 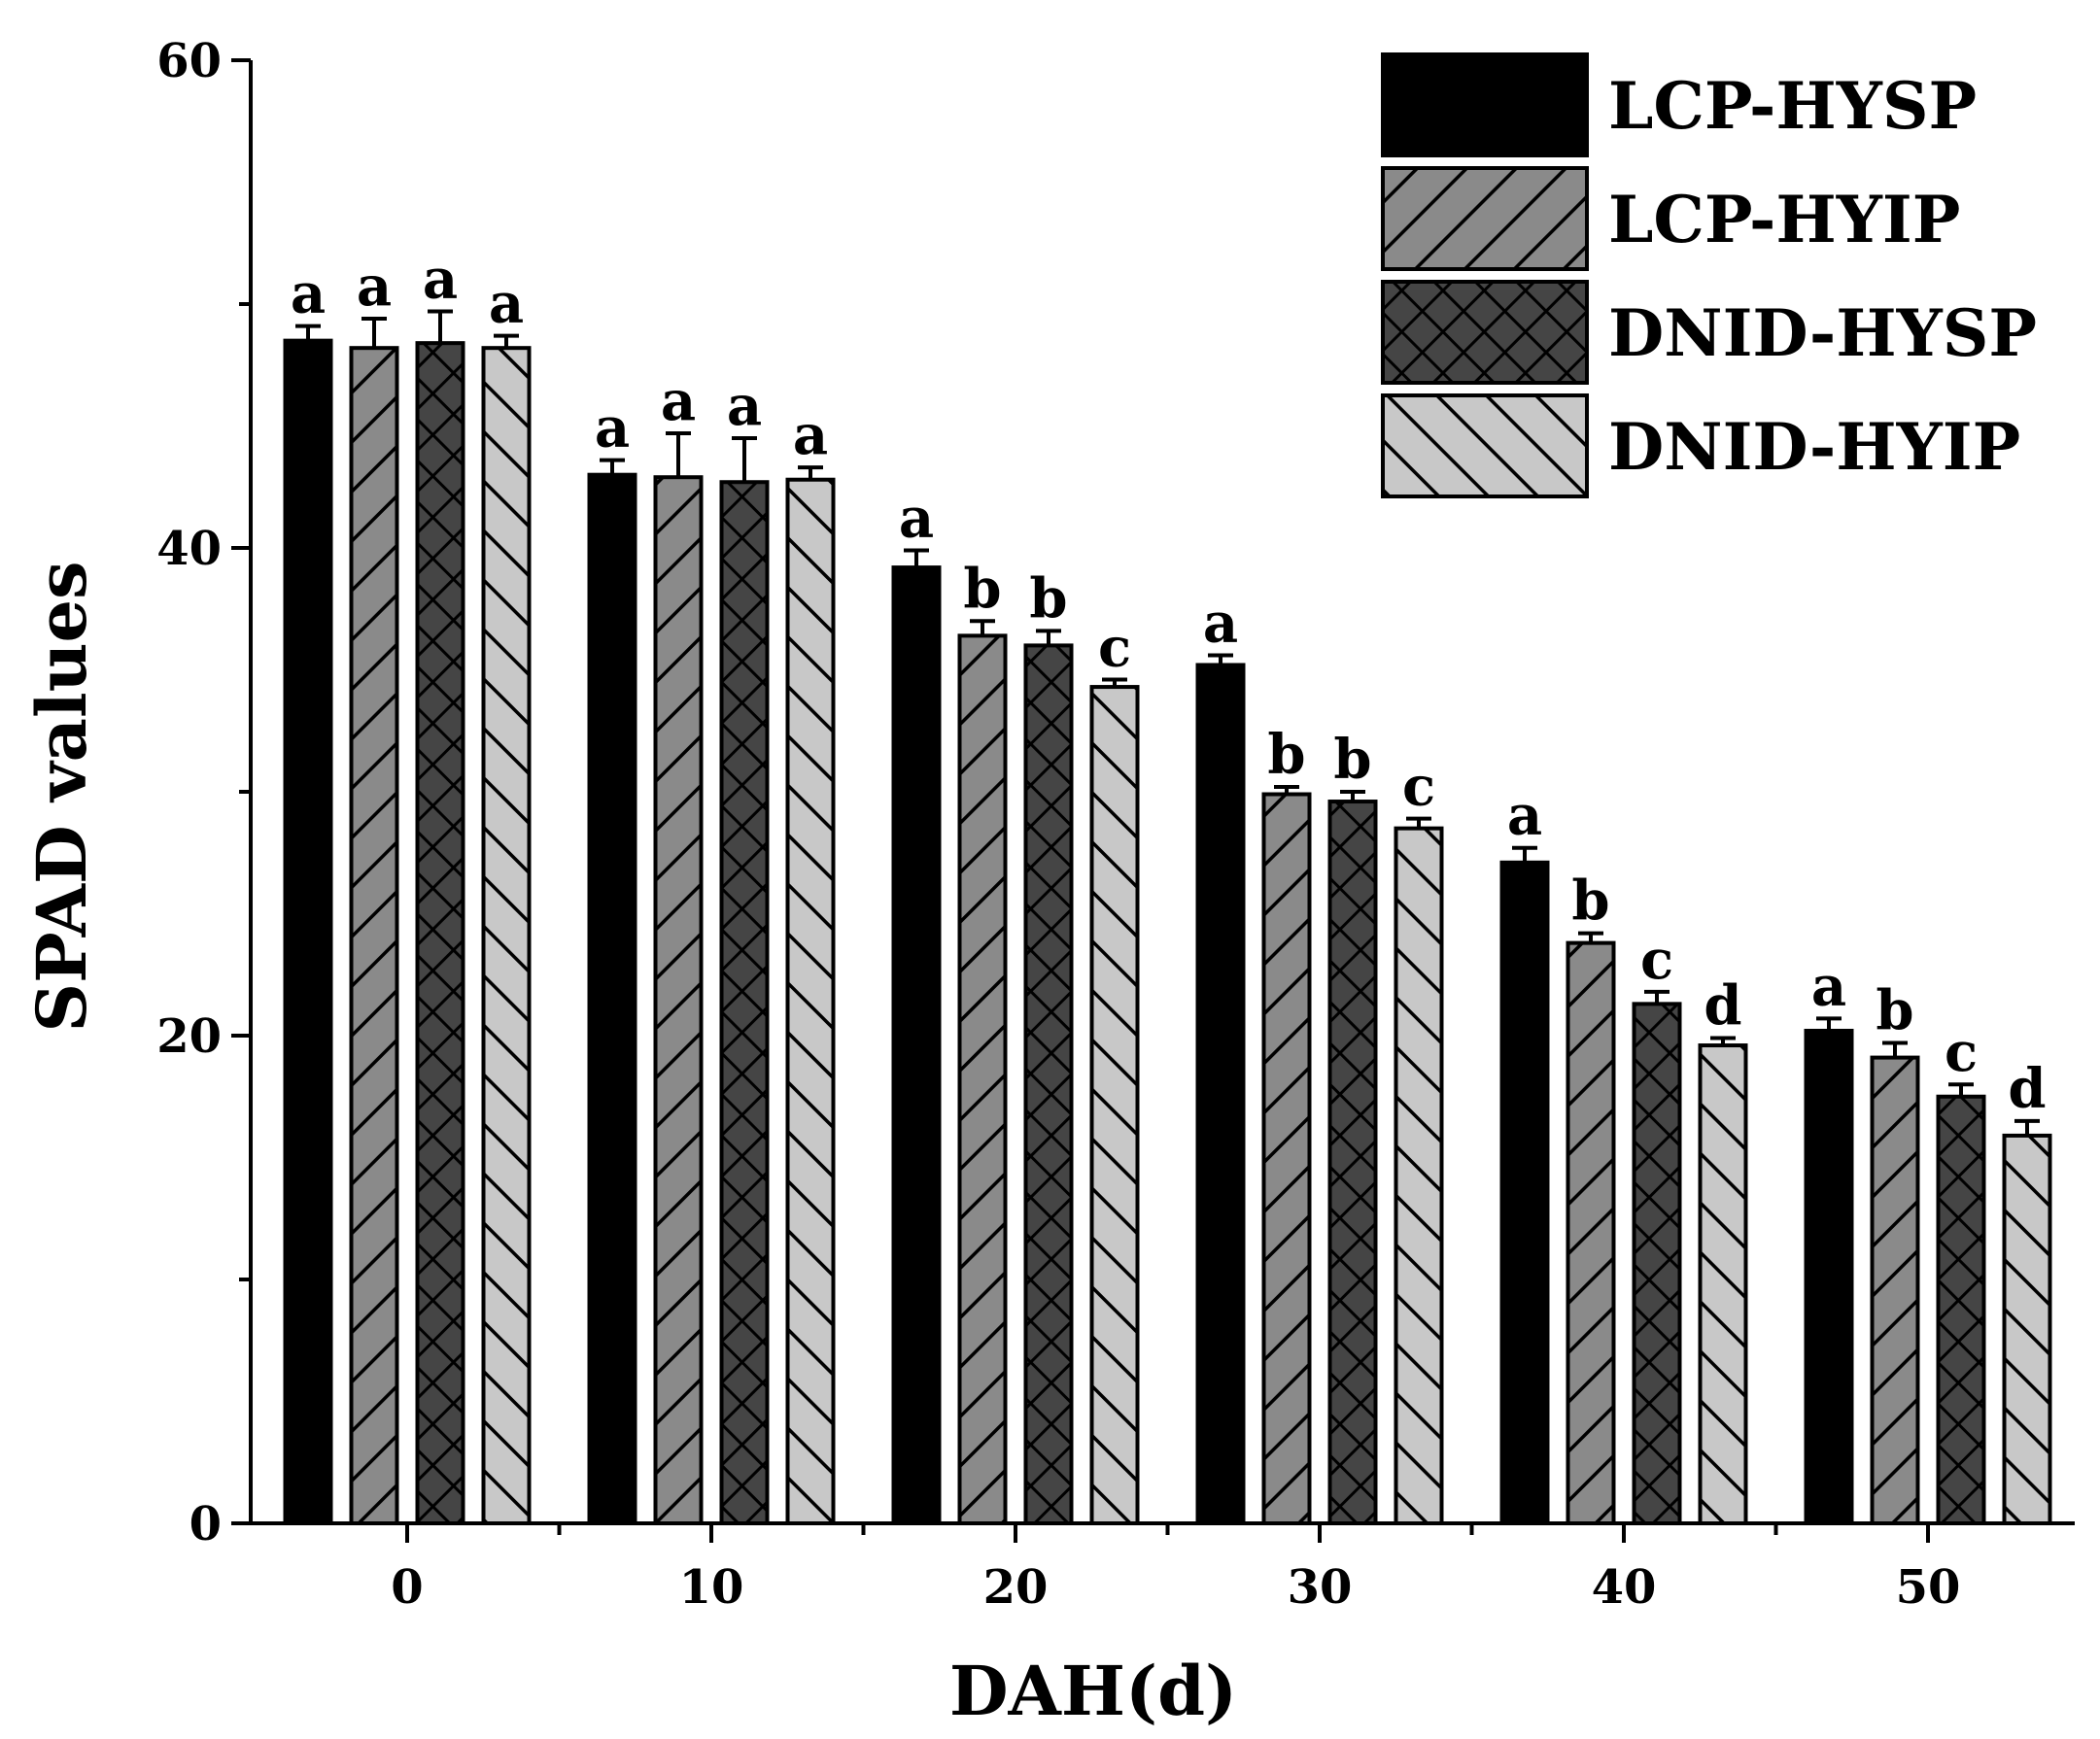 What do you see at coordinates (1485, 104) in the screenshot?
I see `legend-swatch-lcp-hysp` at bounding box center [1485, 104].